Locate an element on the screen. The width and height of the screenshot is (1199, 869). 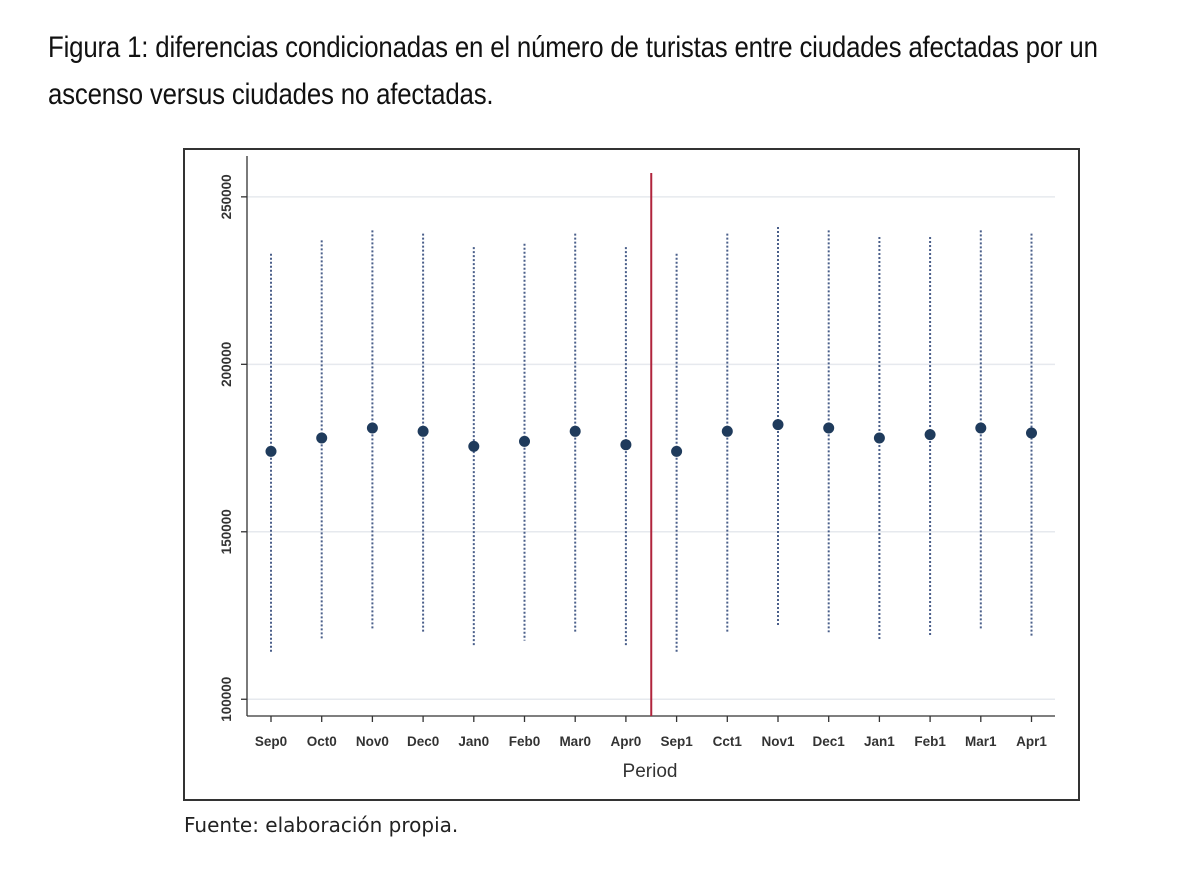
x-tick-label: Feb1 is located at coordinates (930, 741).